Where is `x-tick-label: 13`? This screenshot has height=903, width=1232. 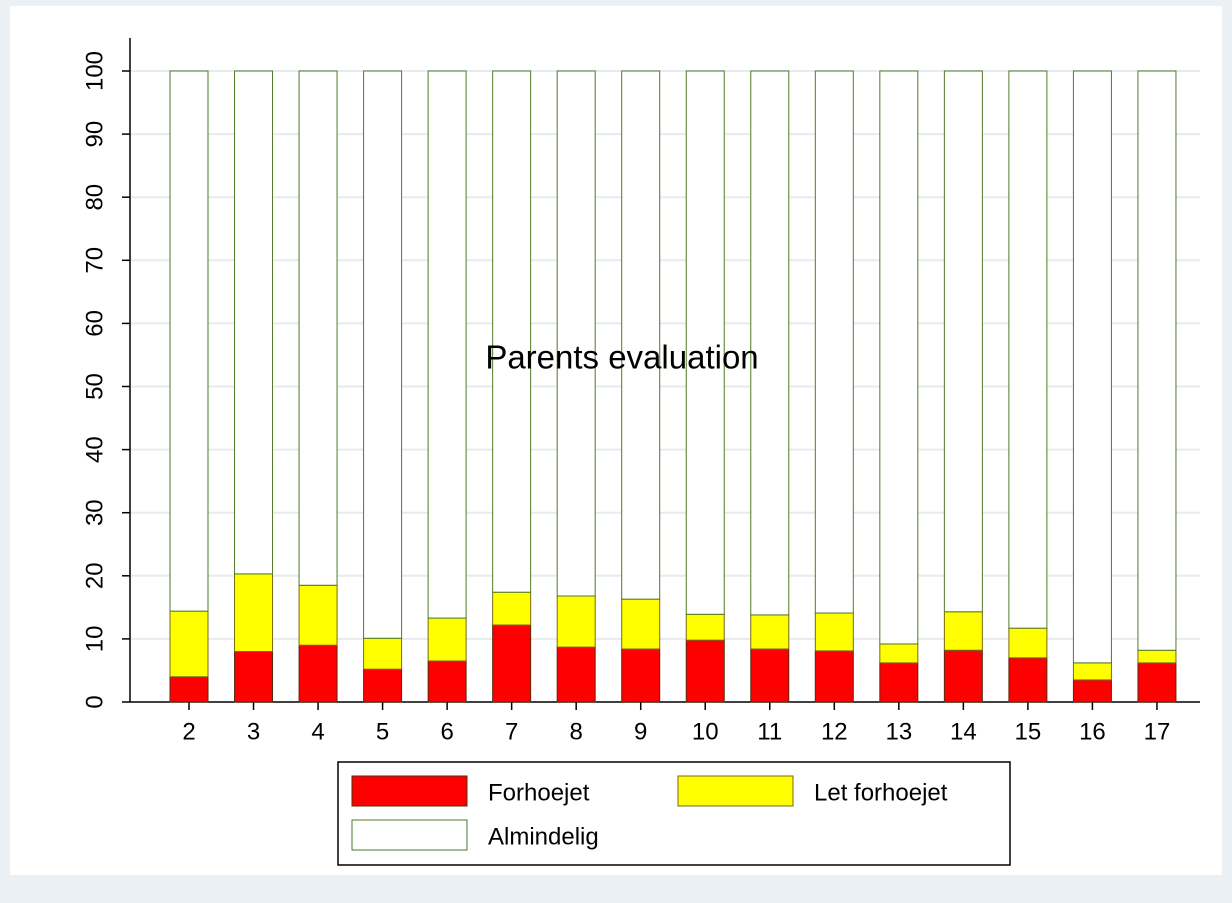
x-tick-label: 13 is located at coordinates (898, 731).